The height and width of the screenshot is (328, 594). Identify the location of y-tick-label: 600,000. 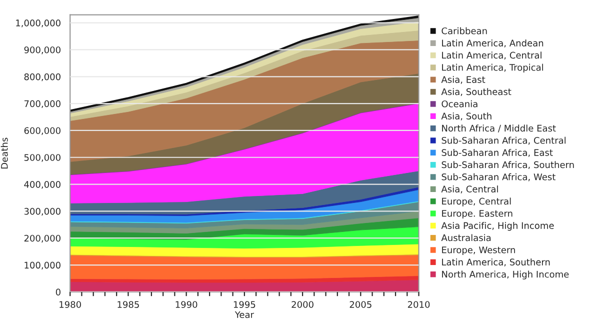
(42, 131).